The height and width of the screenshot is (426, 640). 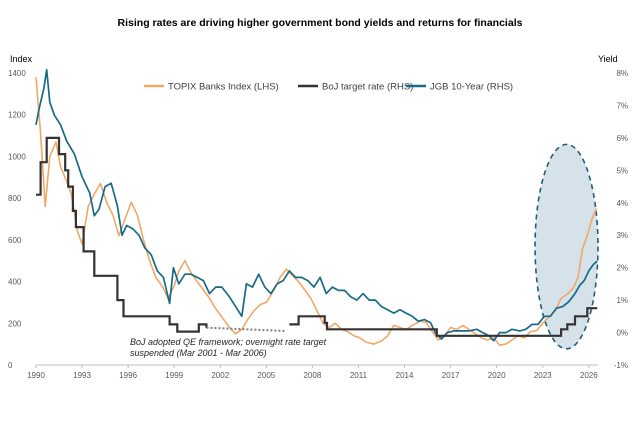 I want to click on y-left-tick-label: 800, so click(x=15, y=198).